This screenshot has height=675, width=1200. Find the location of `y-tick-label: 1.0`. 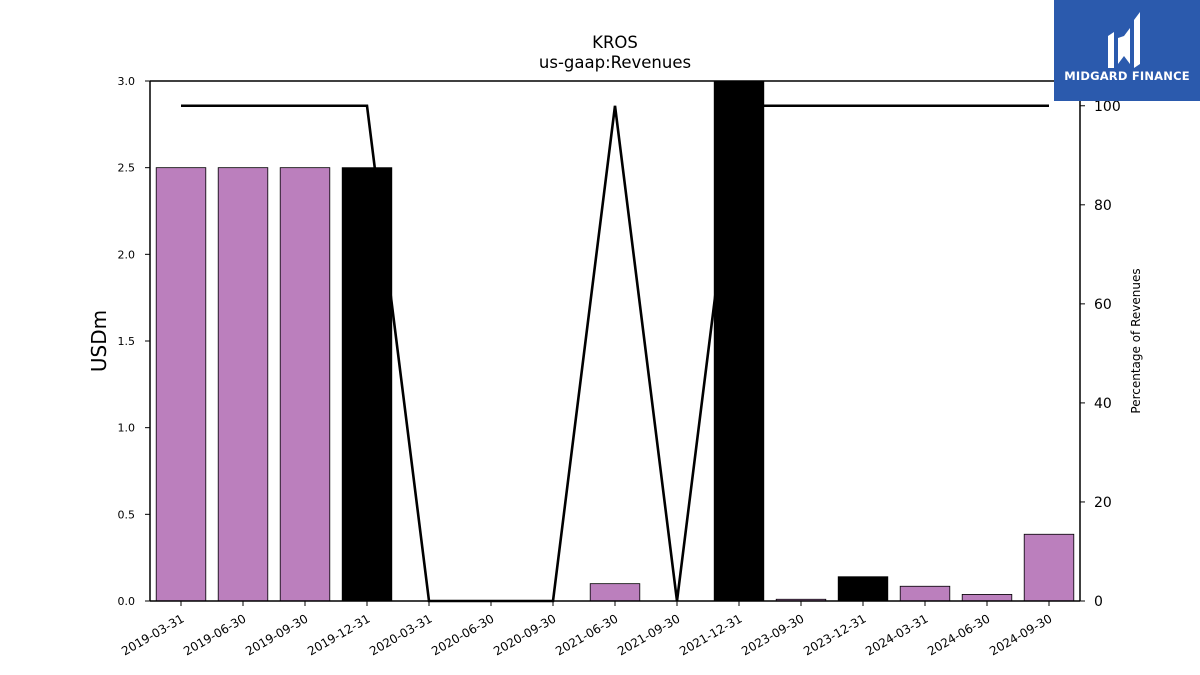

y-tick-label: 1.0 is located at coordinates (127, 428).